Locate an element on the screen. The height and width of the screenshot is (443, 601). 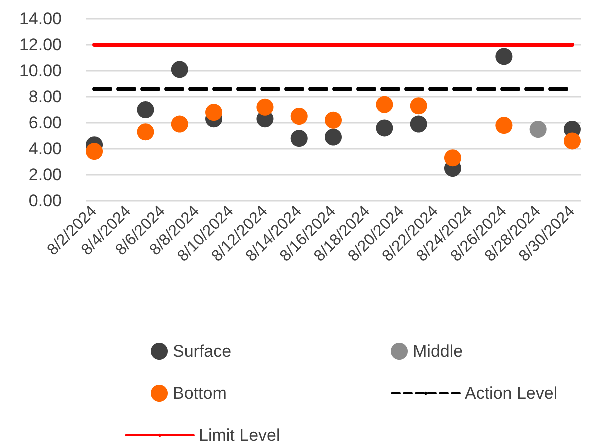
legend-label: Action Level is located at coordinates (511, 393).